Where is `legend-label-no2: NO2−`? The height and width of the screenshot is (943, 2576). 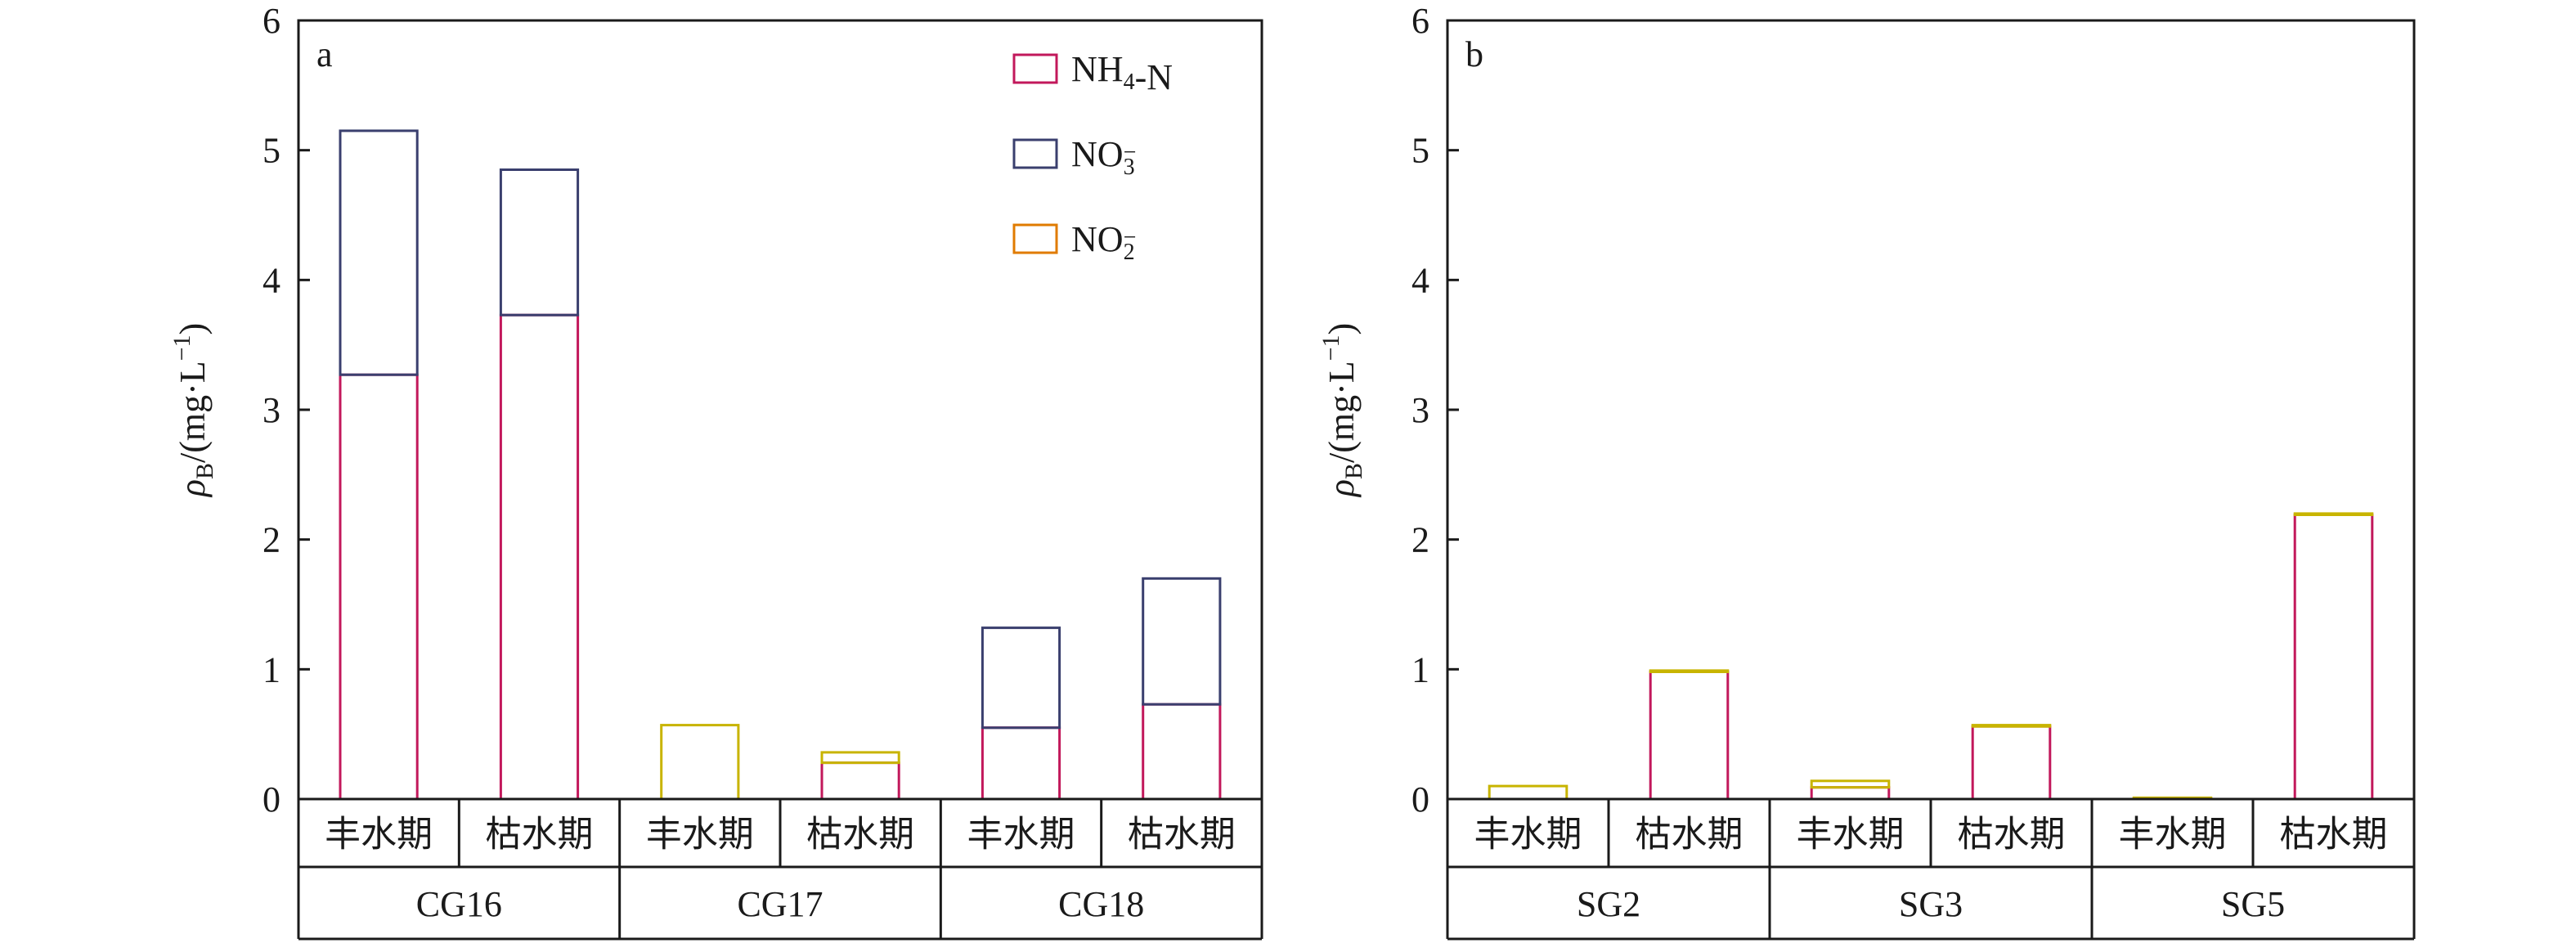 legend-label-no2: NO2− is located at coordinates (1103, 242).